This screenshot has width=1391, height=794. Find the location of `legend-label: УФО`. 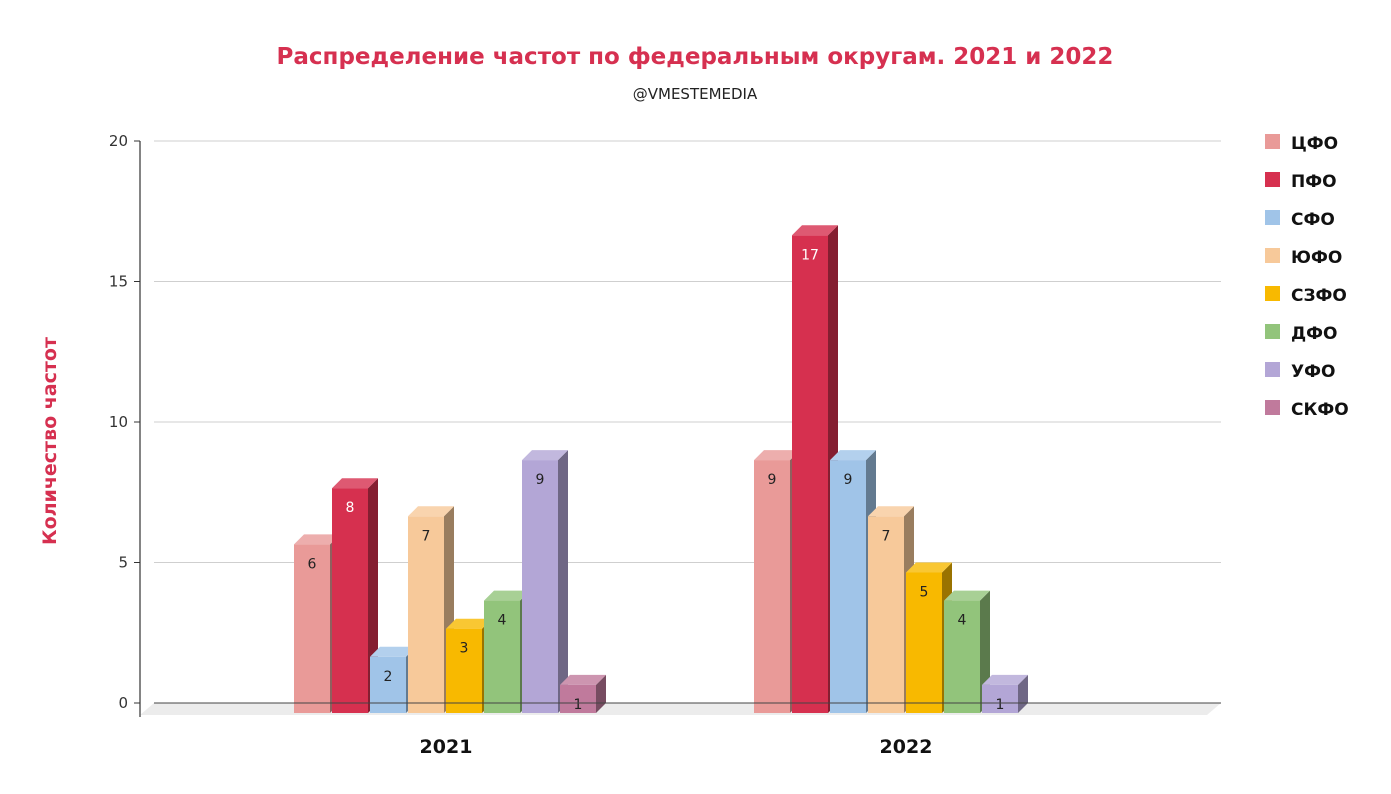

legend-label: УФО is located at coordinates (1313, 372).